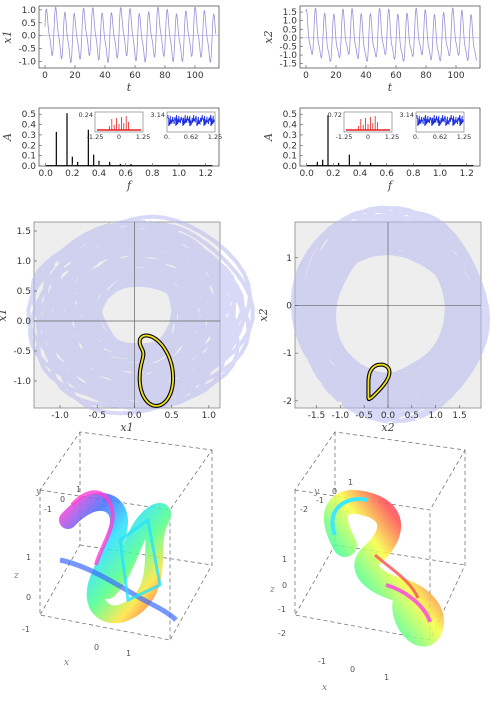  Describe the element at coordinates (66, 663) in the screenshot. I see `axis-3d-1-x-label: x` at that location.